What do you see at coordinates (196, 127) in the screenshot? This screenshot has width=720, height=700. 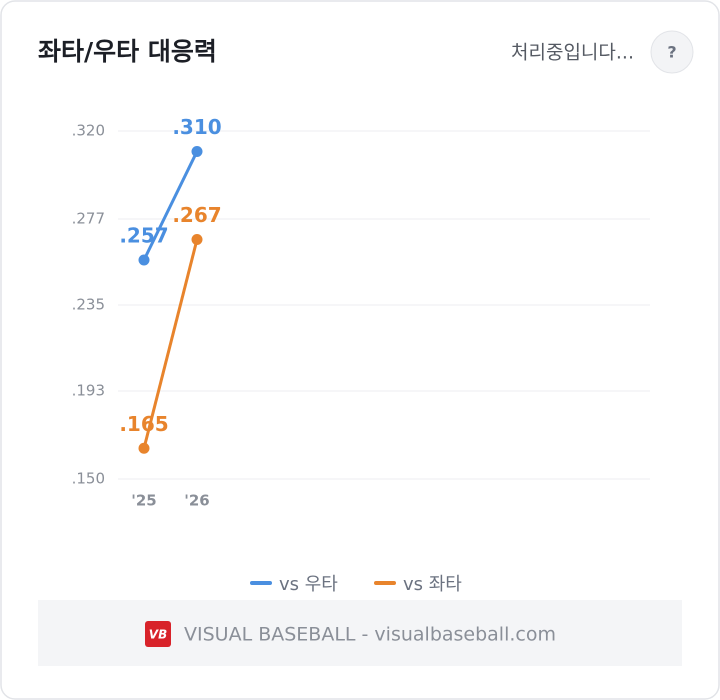 I see `value-label: .310` at bounding box center [196, 127].